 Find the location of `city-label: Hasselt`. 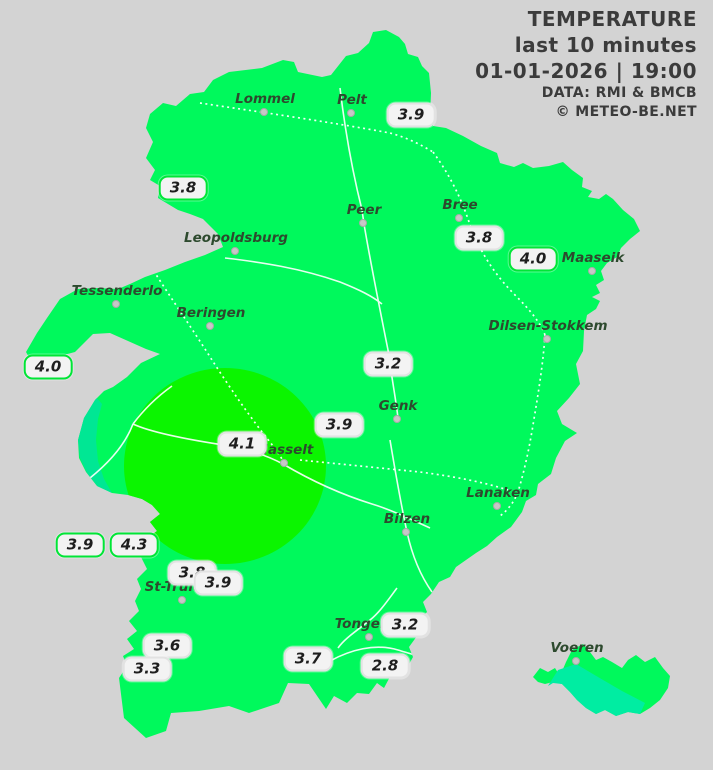

city-label: Hasselt is located at coordinates (285, 450).